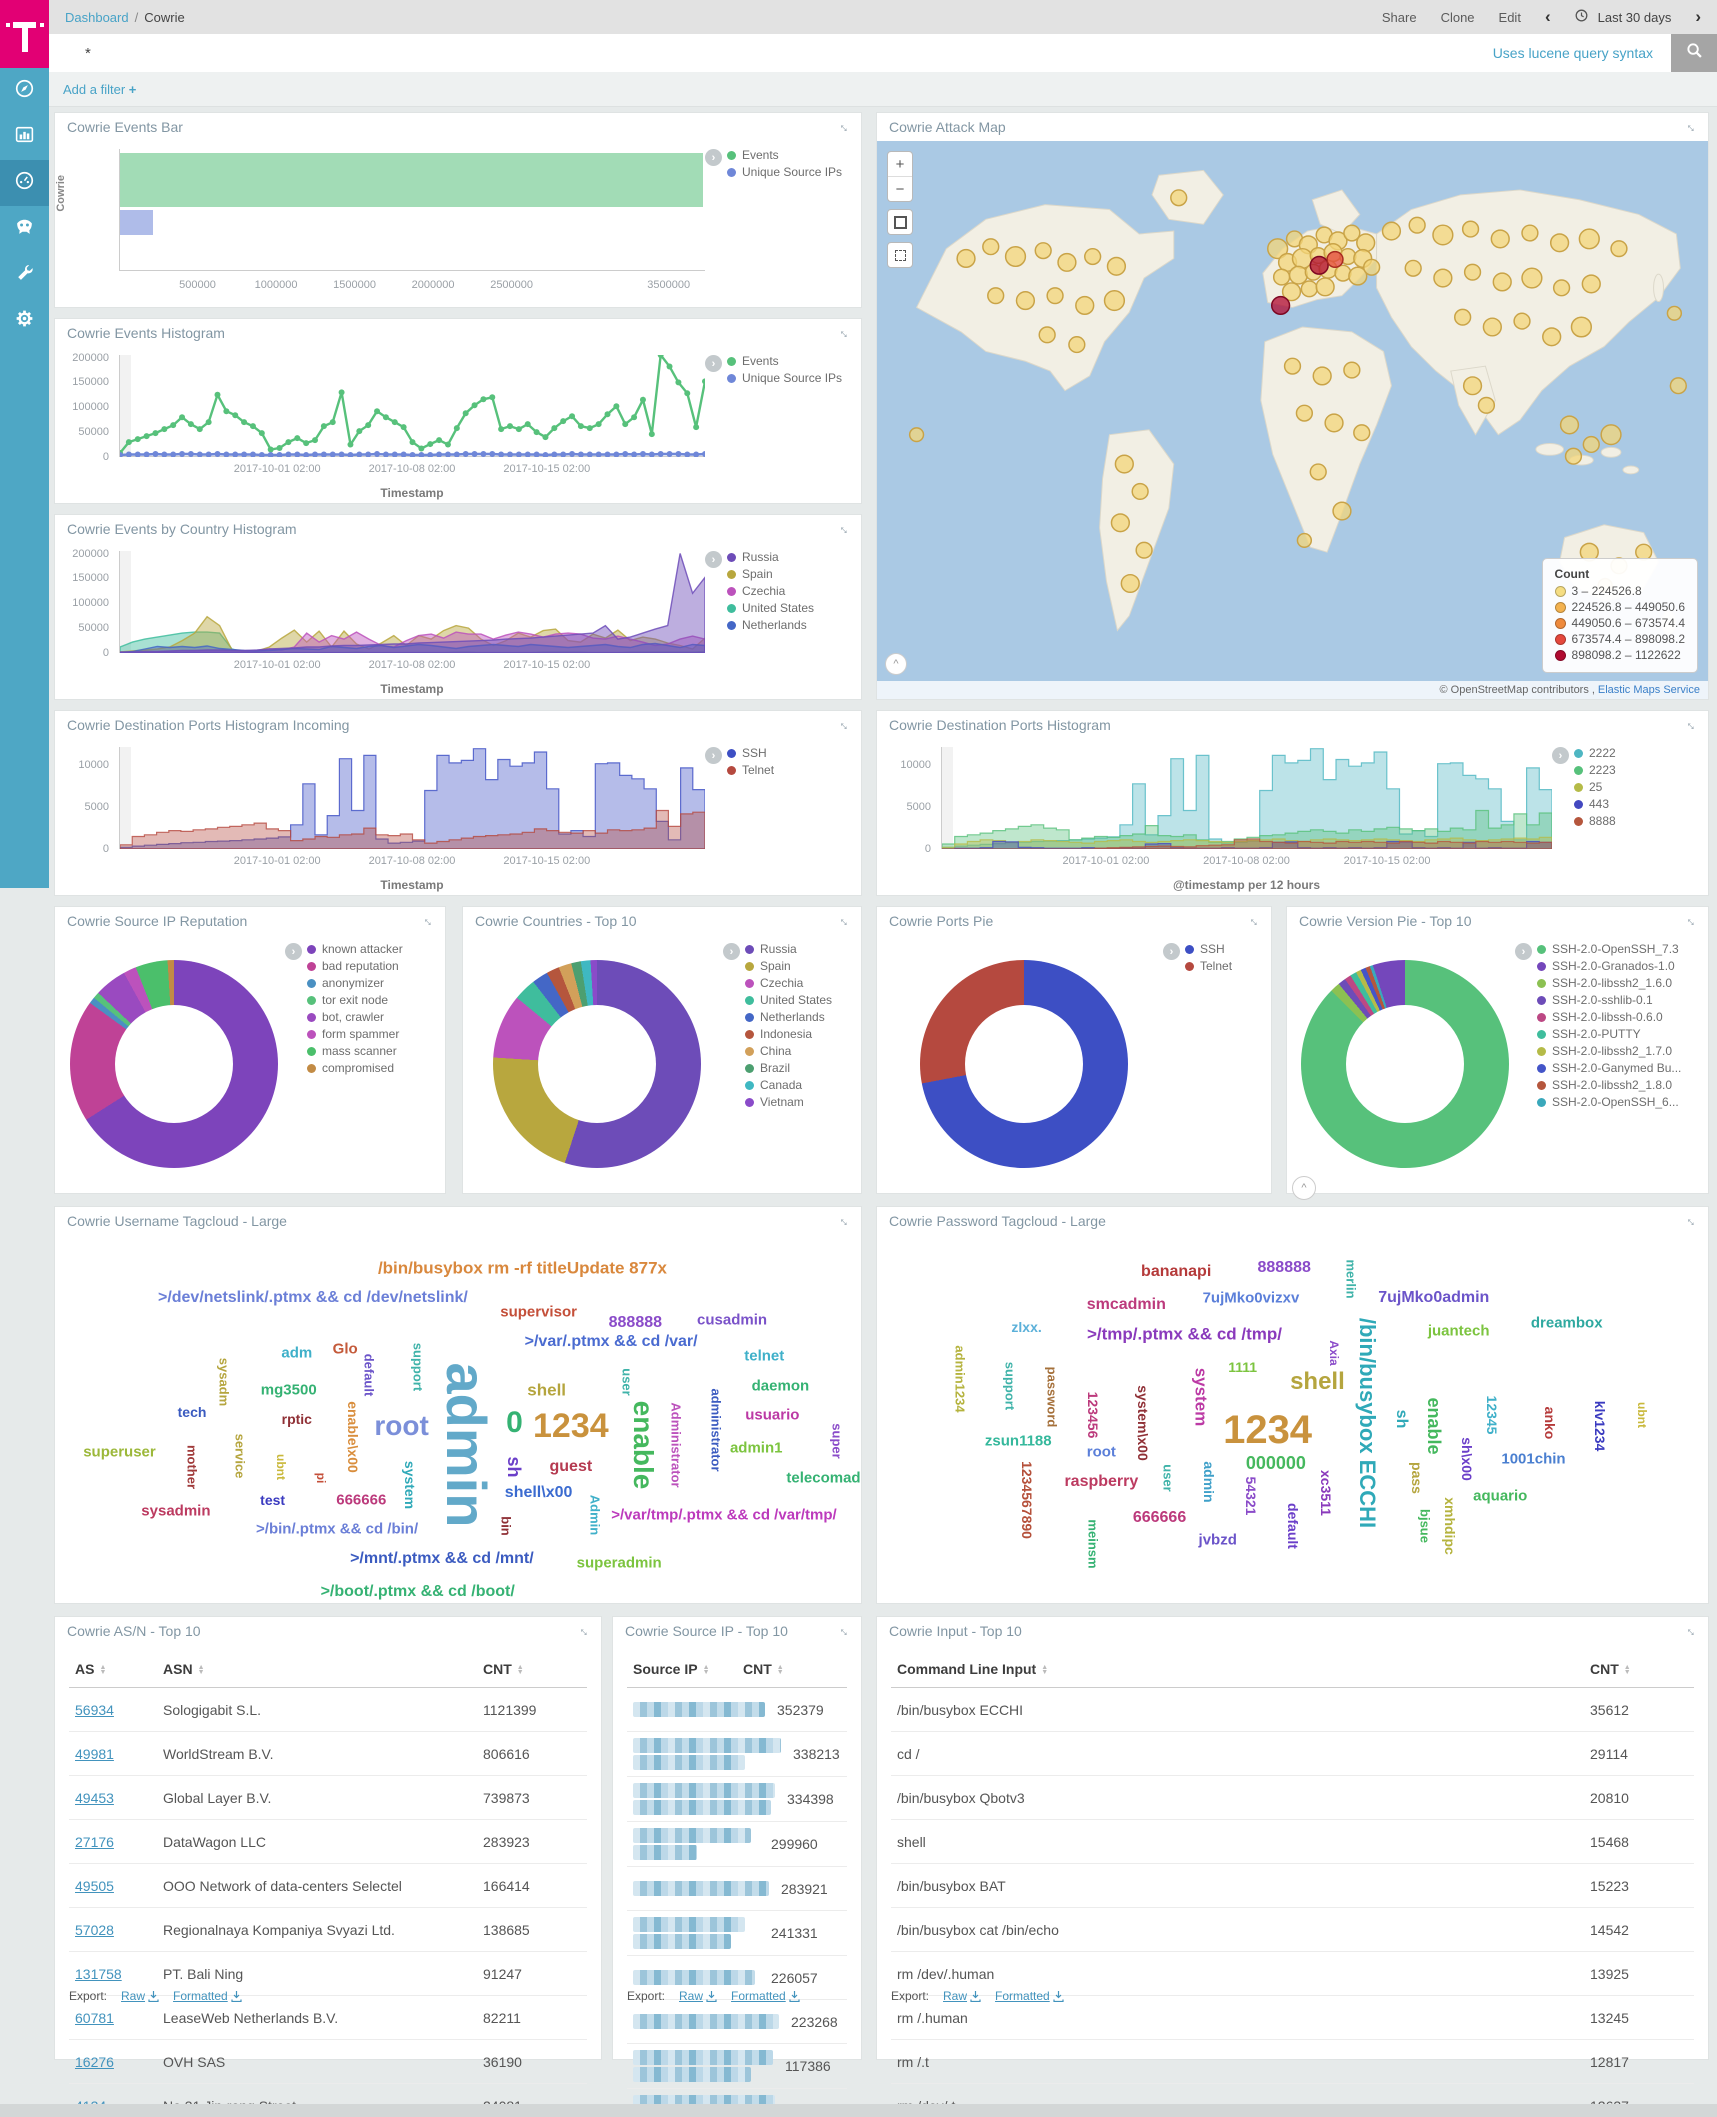 This screenshot has height=2117, width=1717. I want to click on legend-collapse-button: ^, so click(1304, 1188).